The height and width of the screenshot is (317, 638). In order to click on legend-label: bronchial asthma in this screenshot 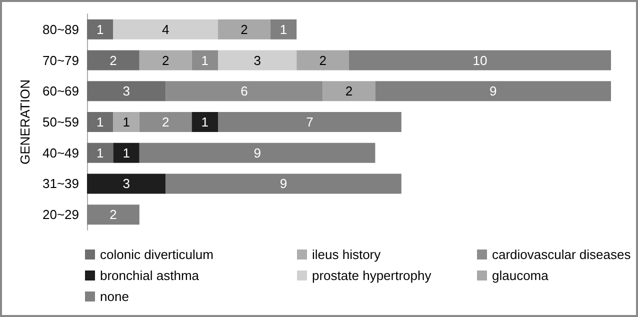, I will do `click(150, 275)`.